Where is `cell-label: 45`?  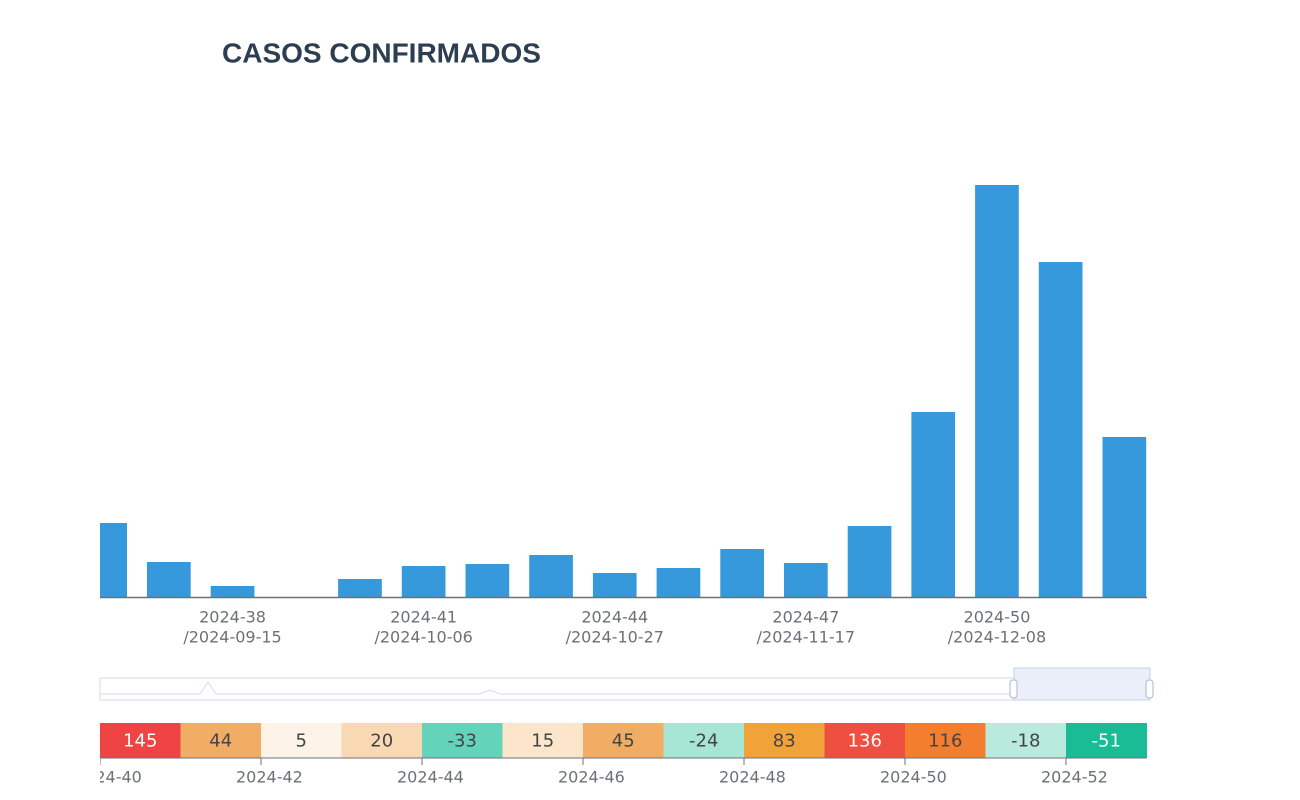 cell-label: 45 is located at coordinates (623, 741).